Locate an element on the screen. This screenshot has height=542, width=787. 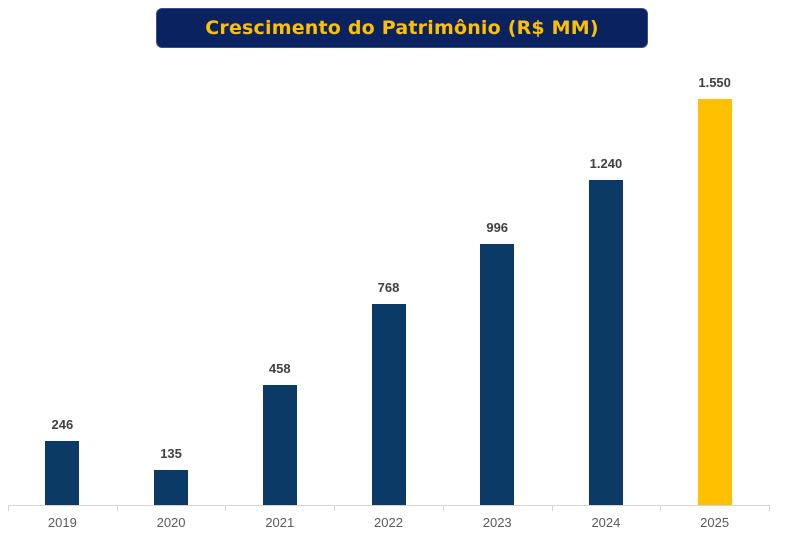
x-axis-label-2024: 2024 is located at coordinates (606, 522).